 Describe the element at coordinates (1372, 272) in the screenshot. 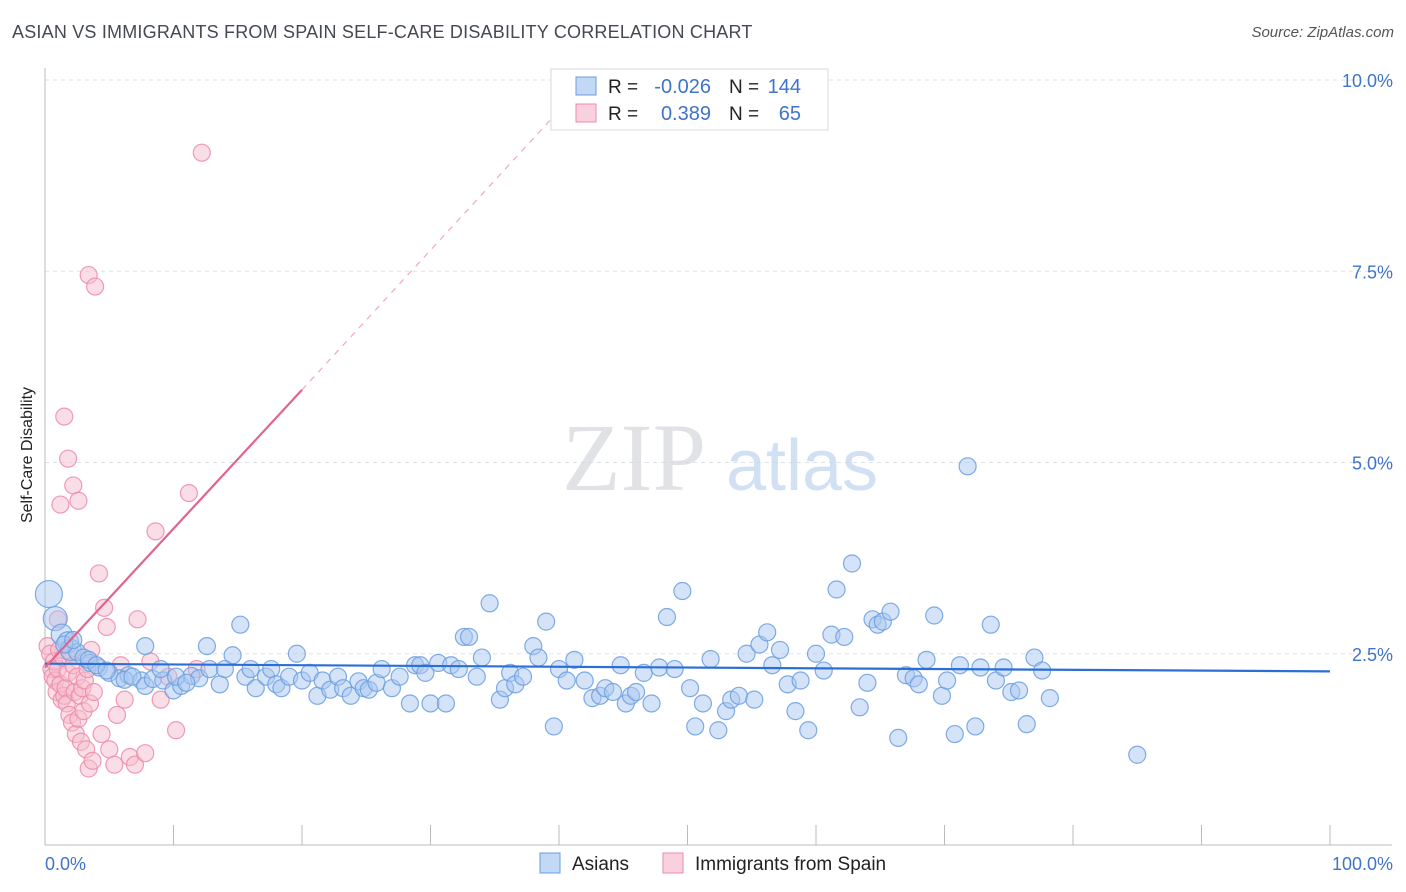

I see `y-tick-label-2: 7.5%` at that location.